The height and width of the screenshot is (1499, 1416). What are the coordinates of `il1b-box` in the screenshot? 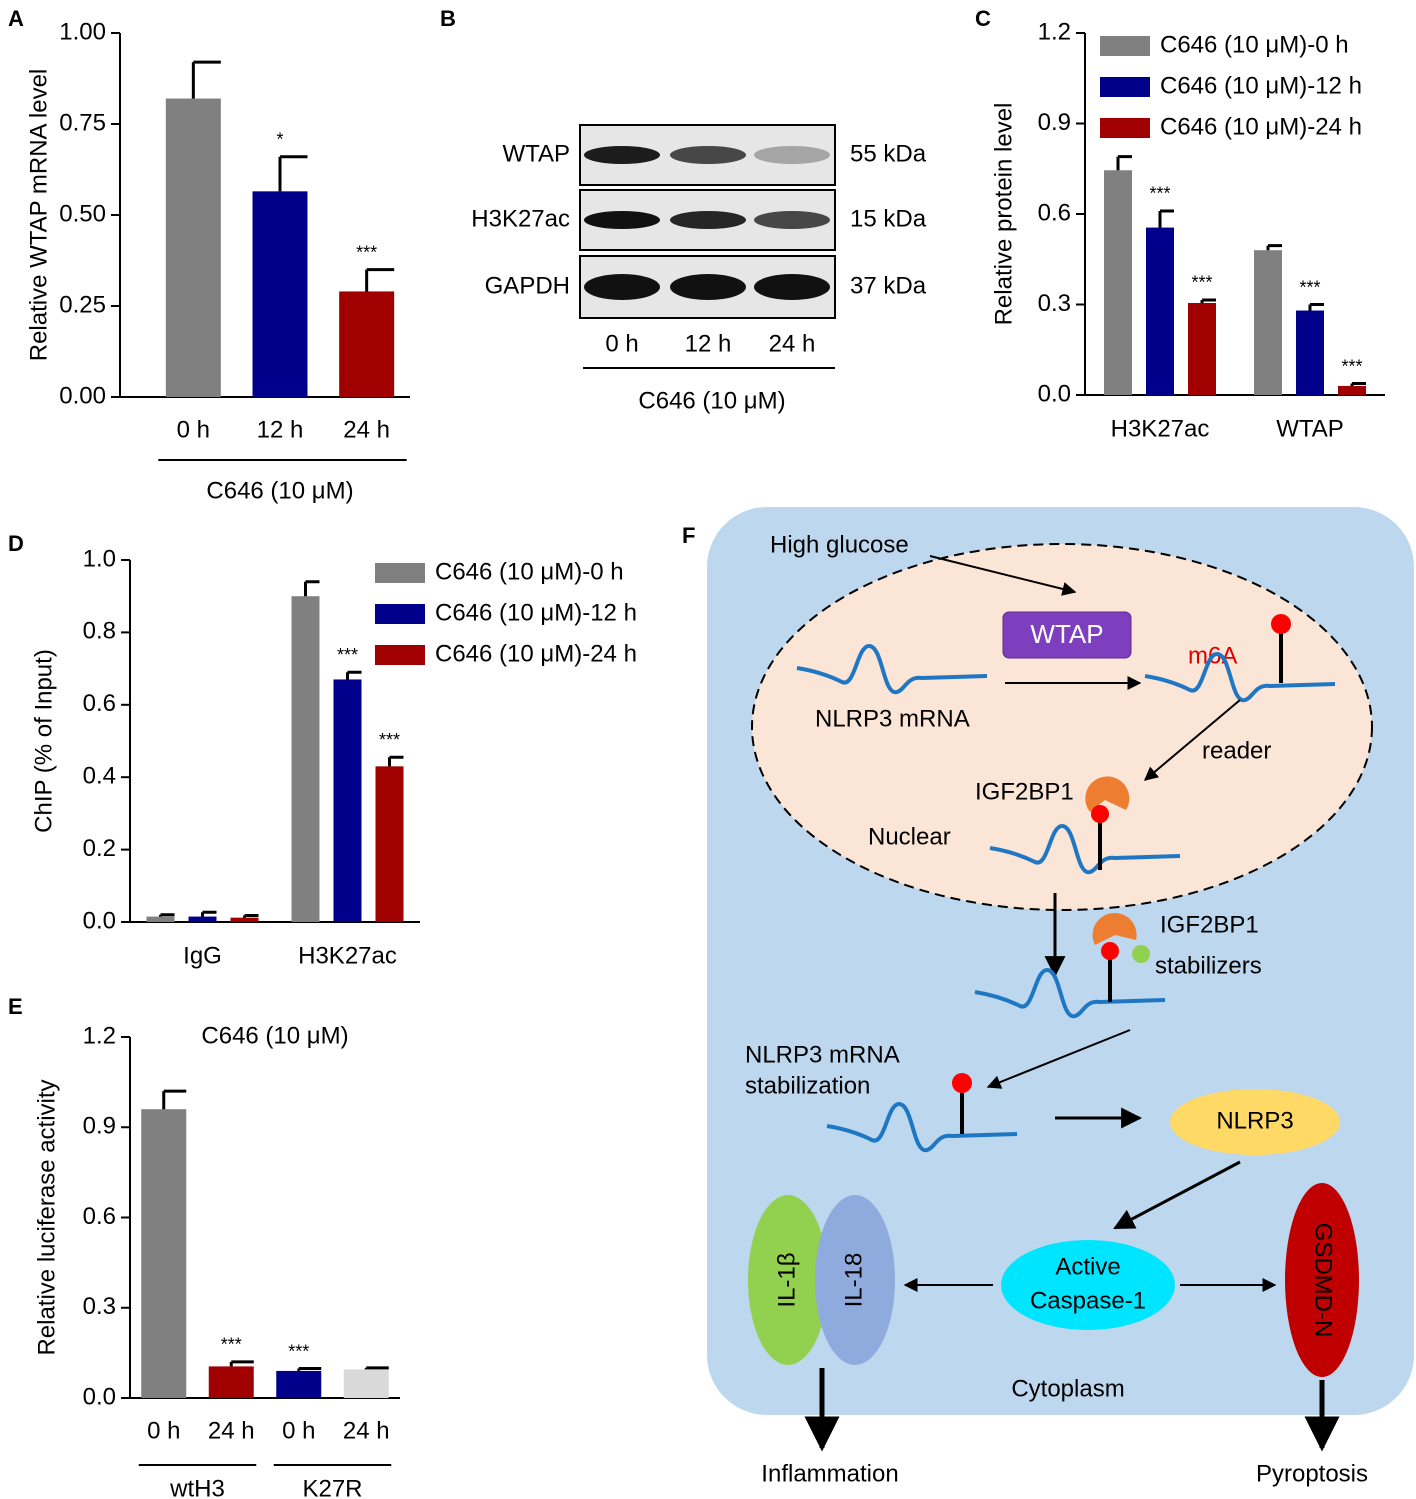 It's located at (788, 1280).